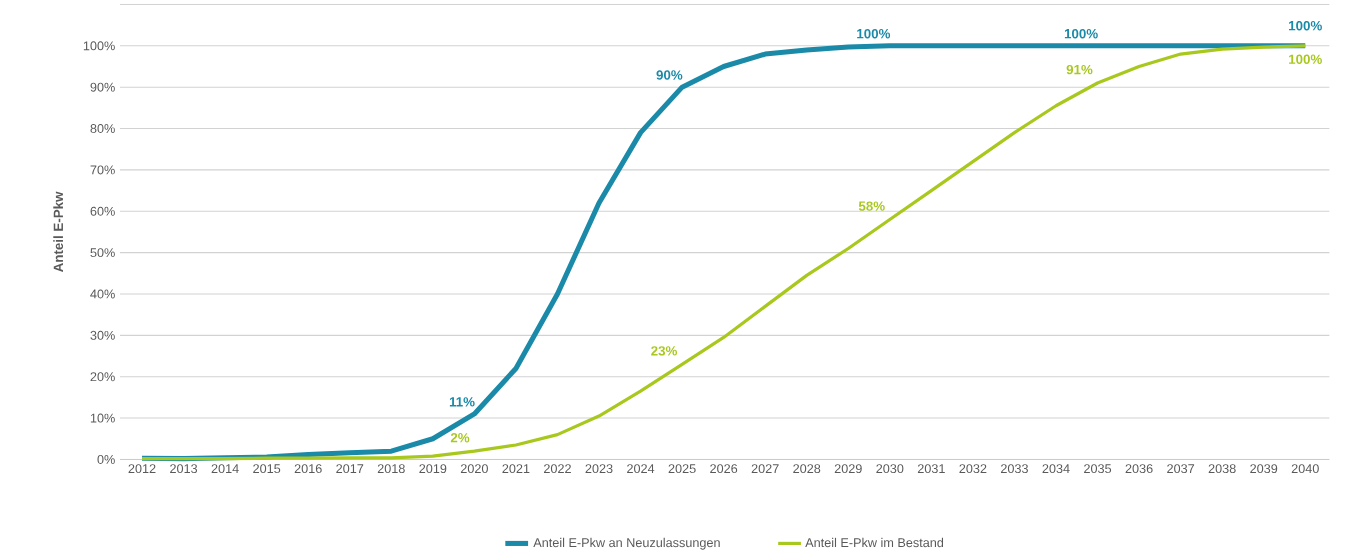 The height and width of the screenshot is (556, 1349). Describe the element at coordinates (626, 543) in the screenshot. I see `legend-label: Anteil E-Pkw an Neuzulassungen` at that location.